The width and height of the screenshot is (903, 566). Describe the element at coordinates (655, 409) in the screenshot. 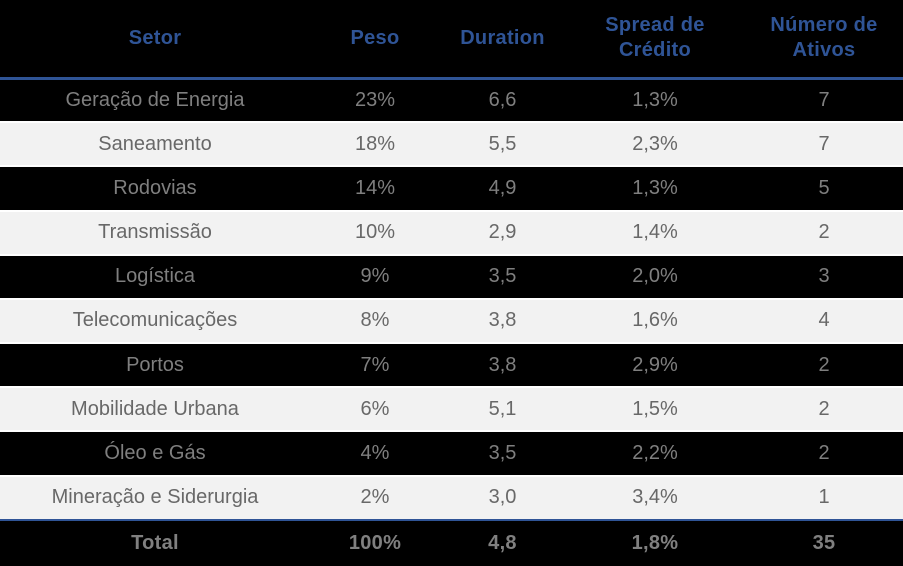

I see `cell-spread-credito: 1,5%` at that location.